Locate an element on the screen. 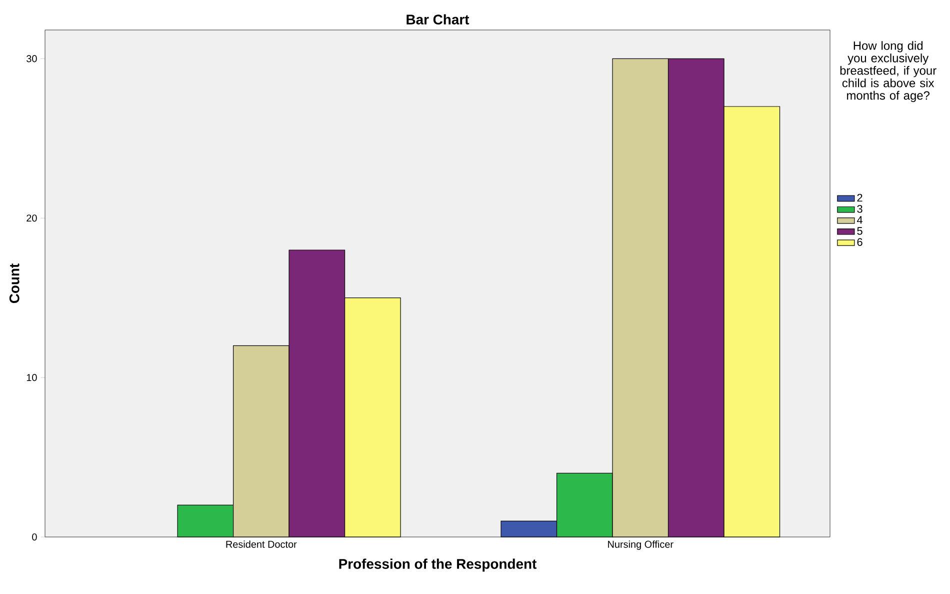  legend-label: 5 is located at coordinates (859, 231).